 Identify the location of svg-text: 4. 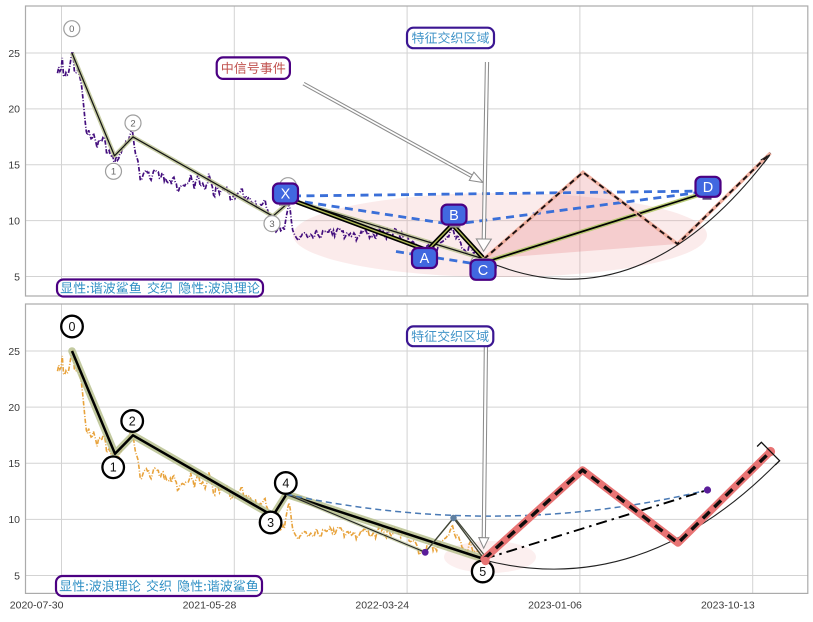
(285, 483).